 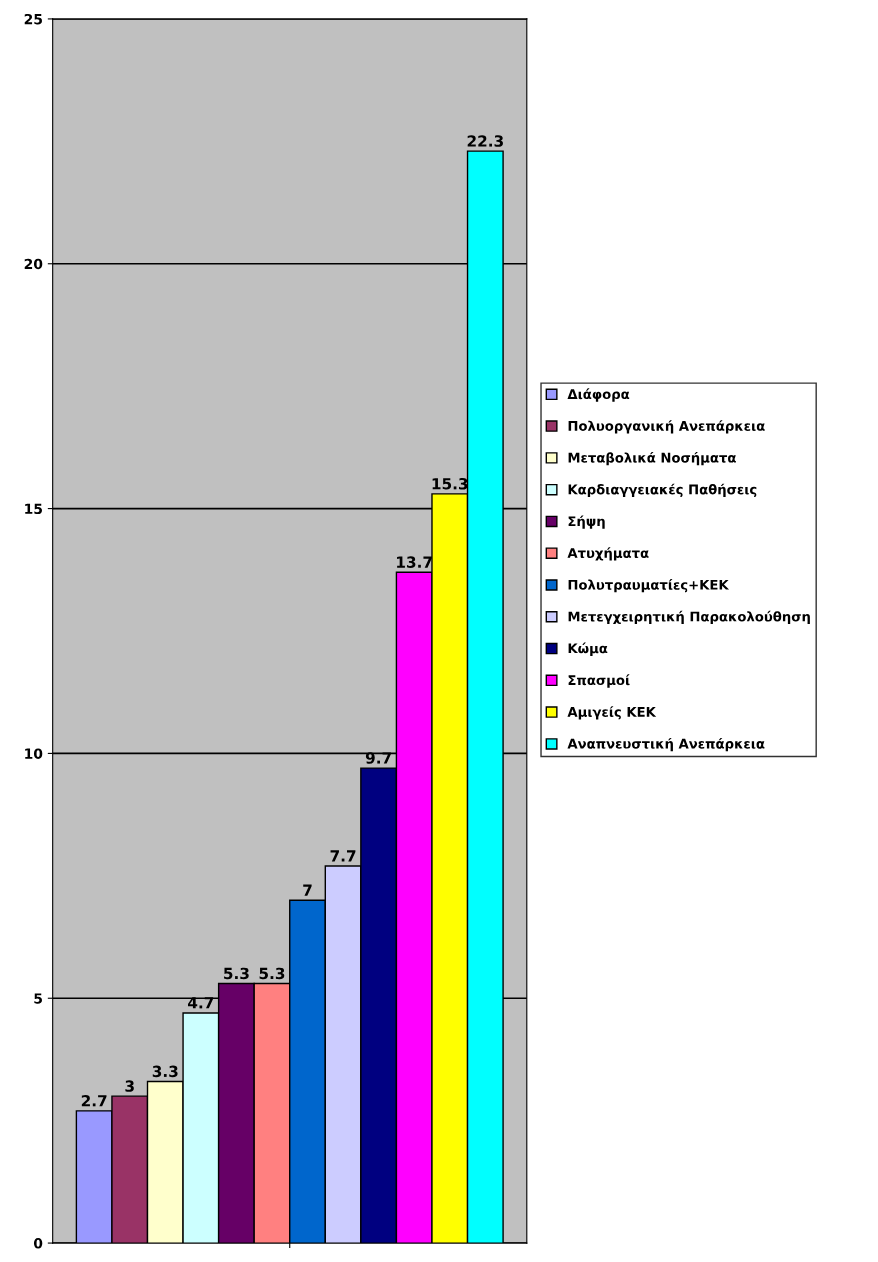 I want to click on y-tick-label: 10, so click(x=34, y=753).